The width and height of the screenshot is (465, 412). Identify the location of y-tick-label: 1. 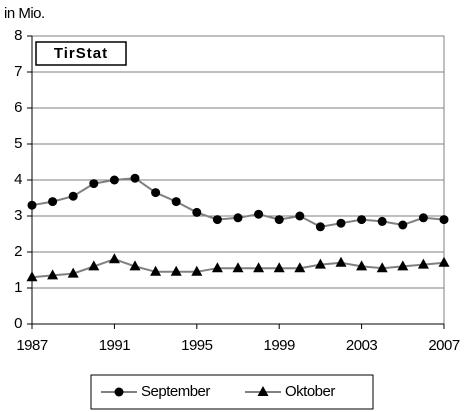
(18, 287).